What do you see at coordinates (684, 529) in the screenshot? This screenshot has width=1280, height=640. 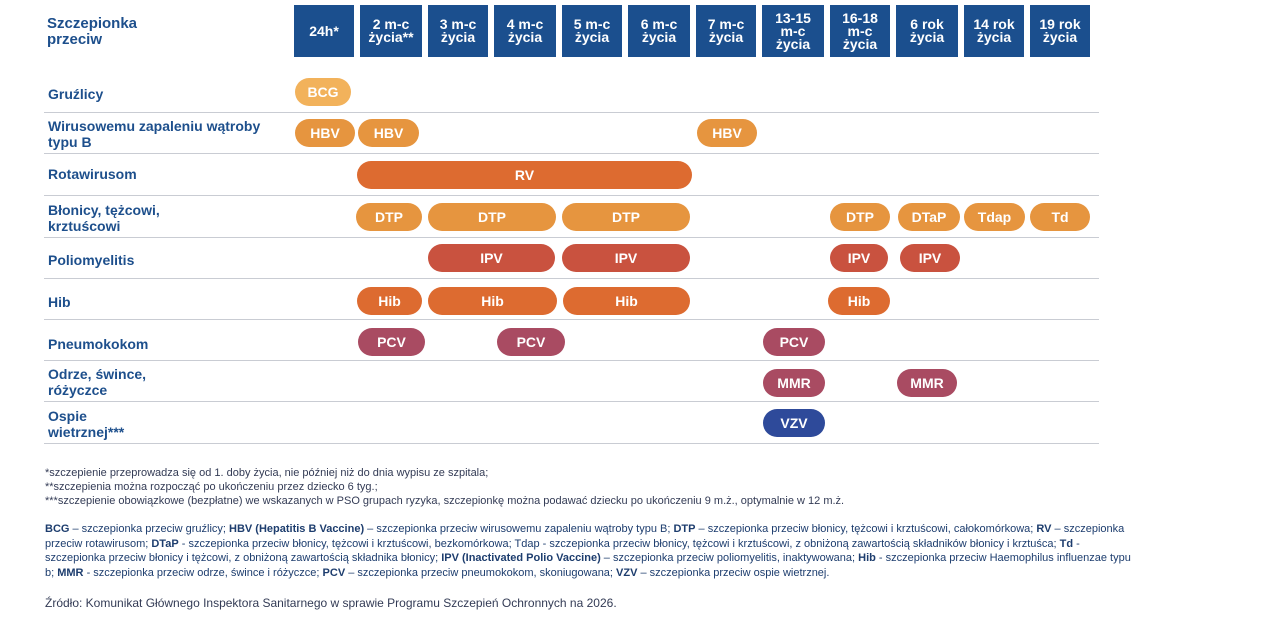 I see `legend-abbr: DTP` at bounding box center [684, 529].